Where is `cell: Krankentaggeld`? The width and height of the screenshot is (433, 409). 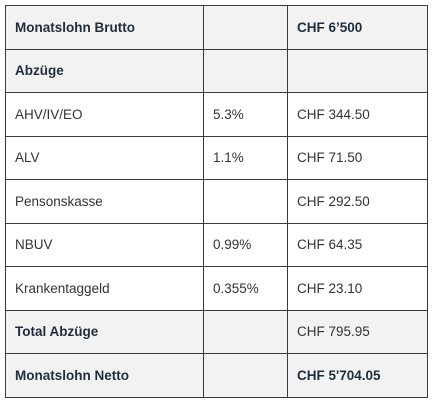
cell: Krankentaggeld is located at coordinates (104, 288).